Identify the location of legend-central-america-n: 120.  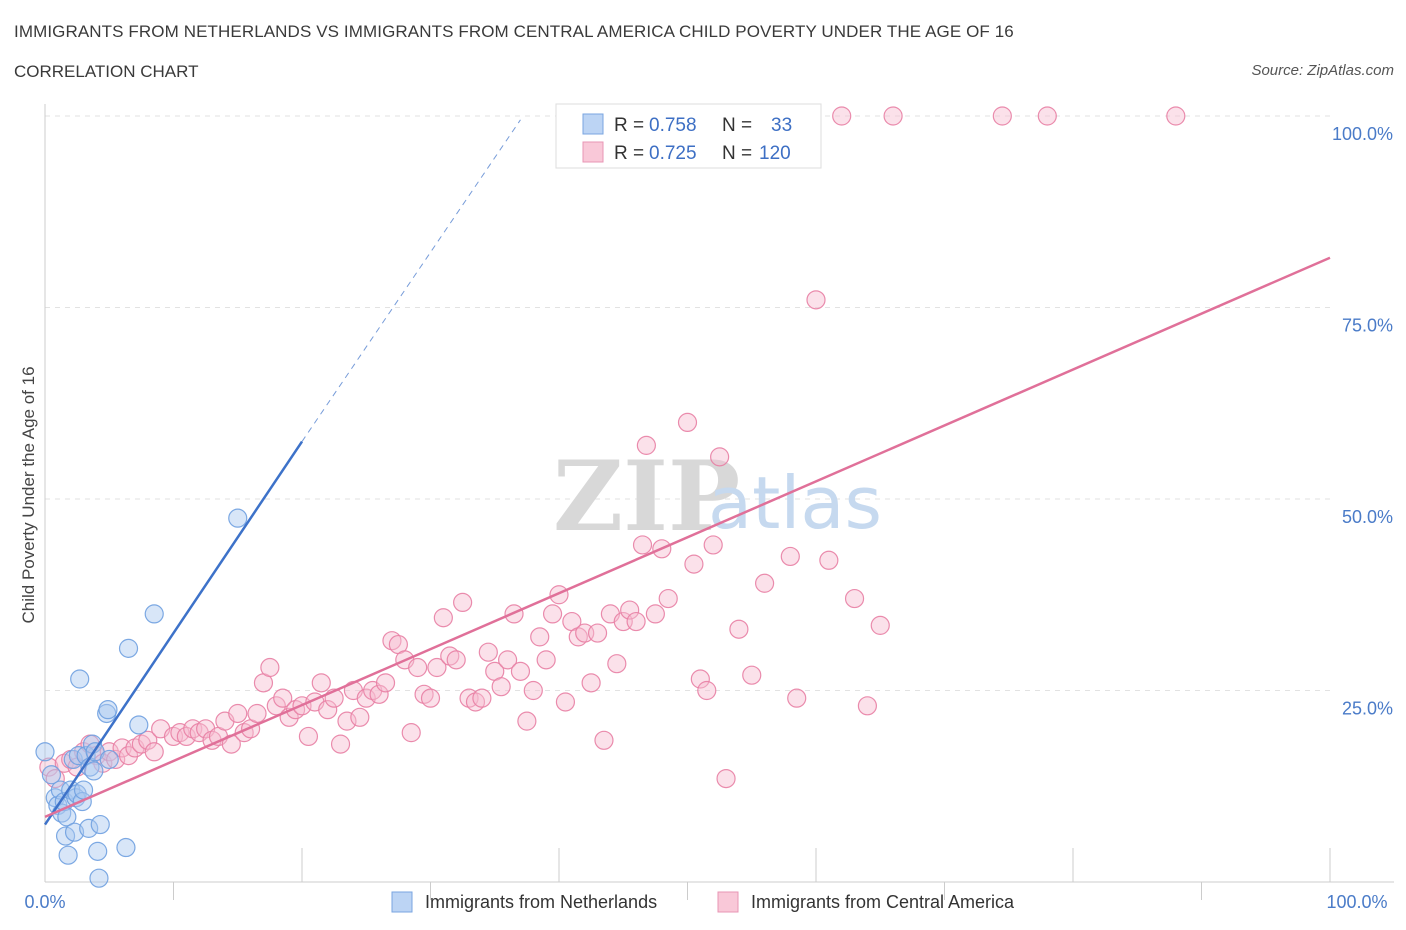
(775, 153).